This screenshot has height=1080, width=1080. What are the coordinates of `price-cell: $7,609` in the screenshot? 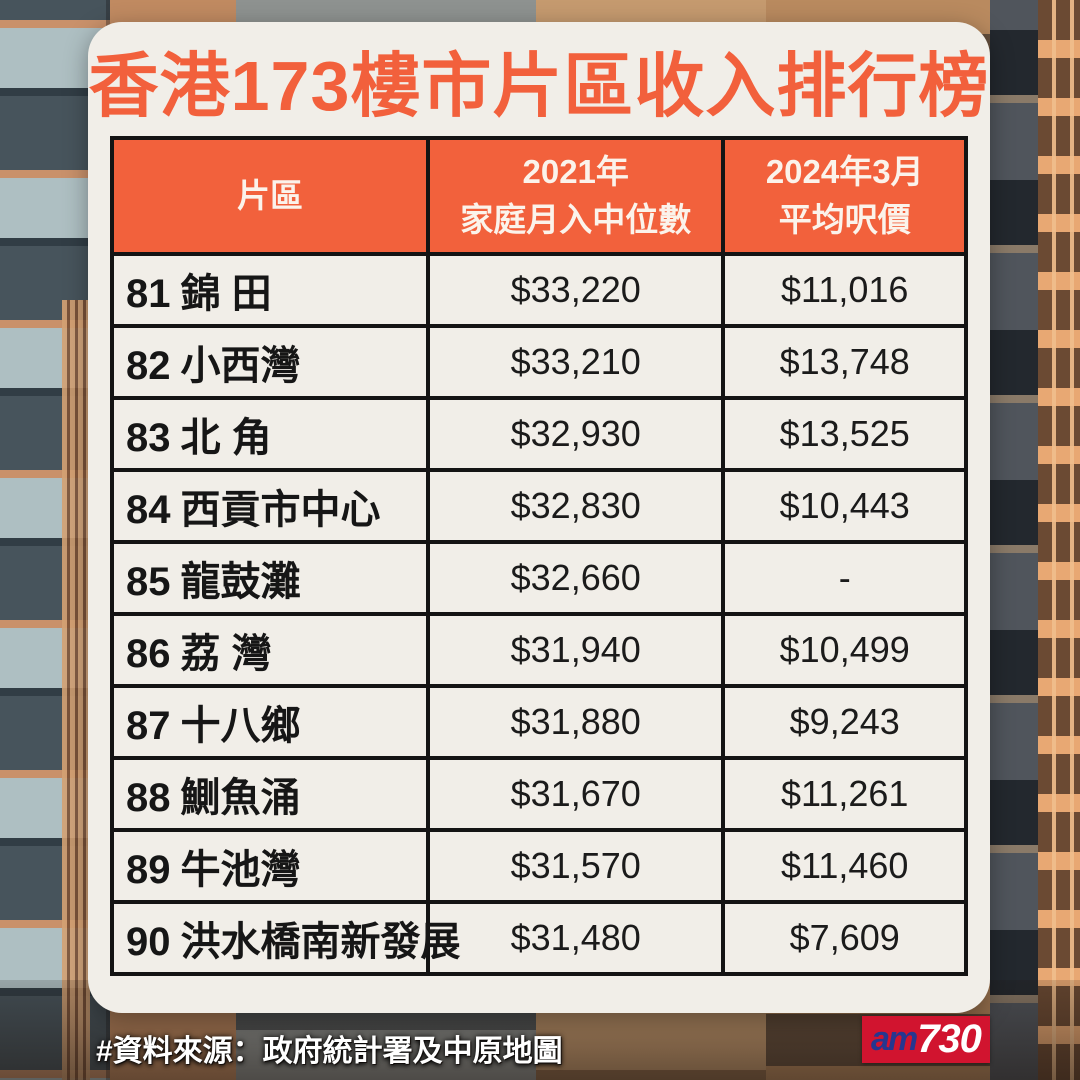 It's located at (844, 938).